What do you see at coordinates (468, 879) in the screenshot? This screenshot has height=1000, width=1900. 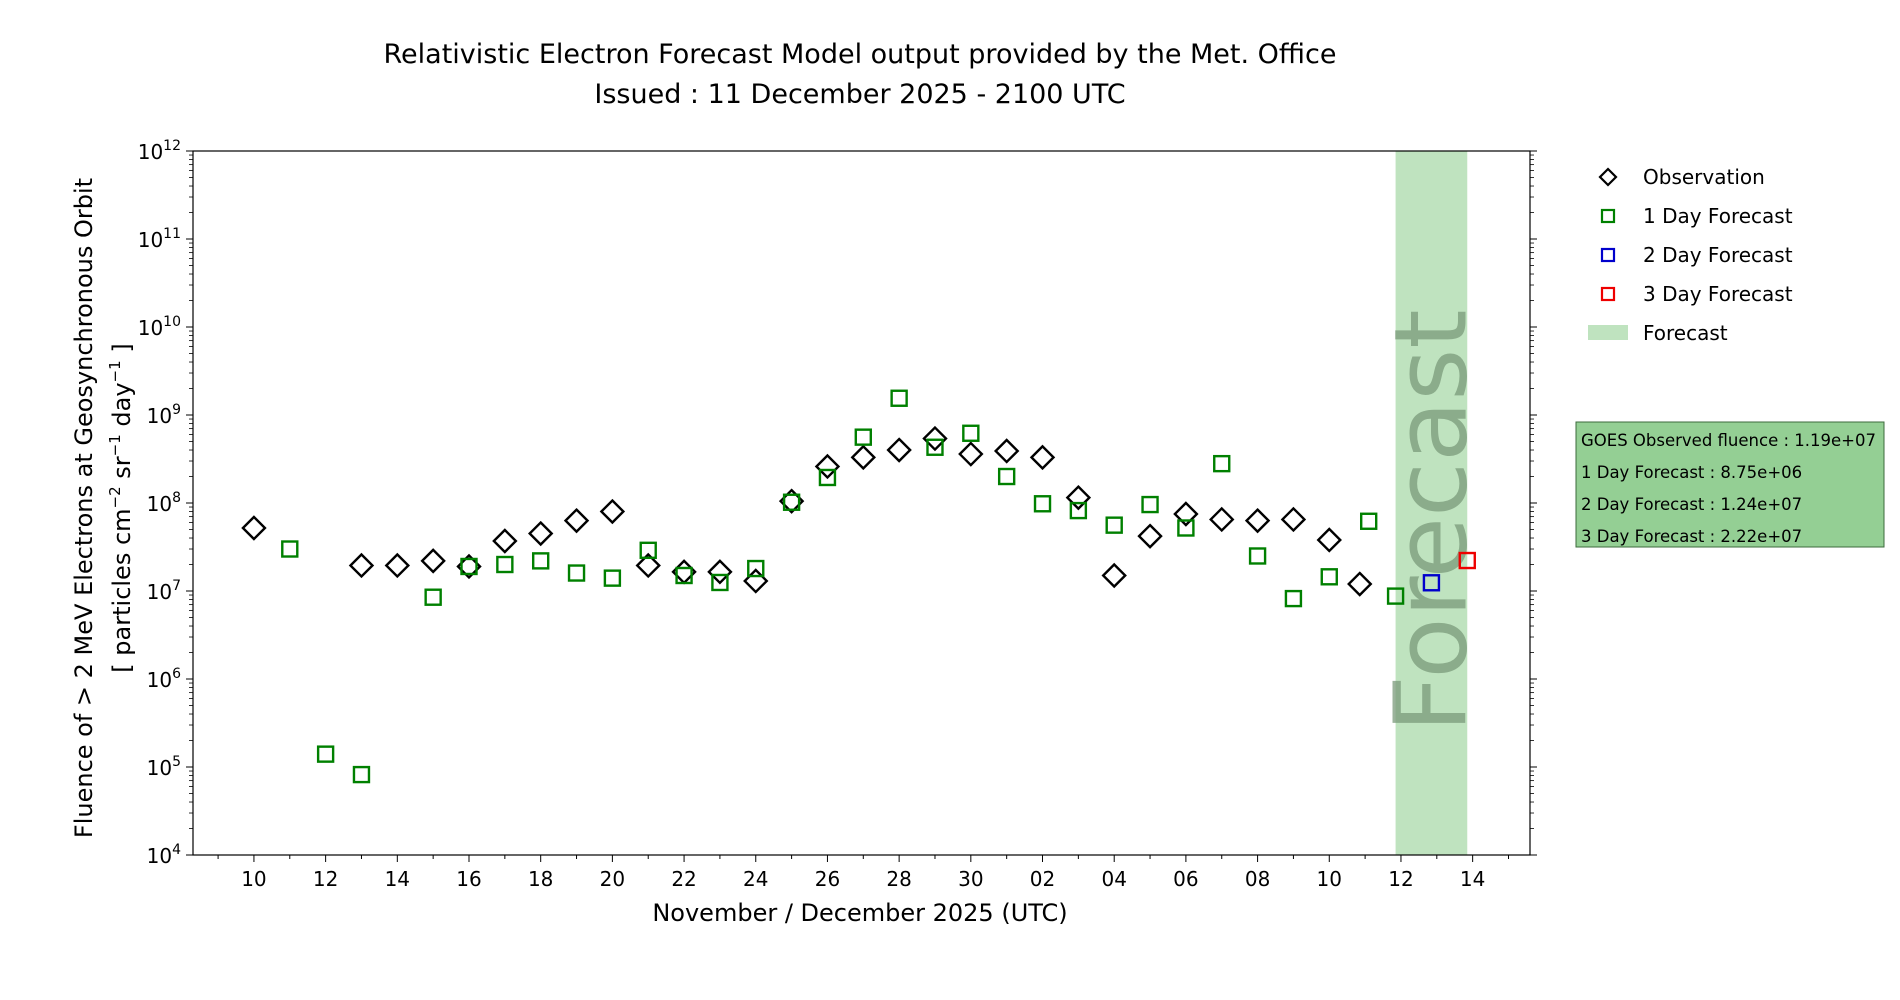 I see `x-tick-label: 16` at bounding box center [468, 879].